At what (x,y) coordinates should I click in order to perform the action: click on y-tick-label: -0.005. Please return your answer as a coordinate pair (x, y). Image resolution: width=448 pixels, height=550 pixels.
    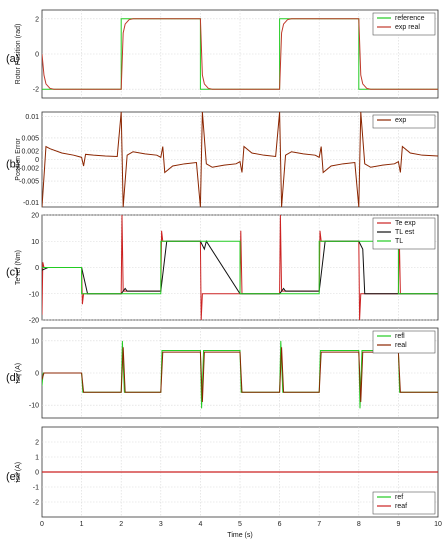
    Looking at the image, I should click on (29, 182).